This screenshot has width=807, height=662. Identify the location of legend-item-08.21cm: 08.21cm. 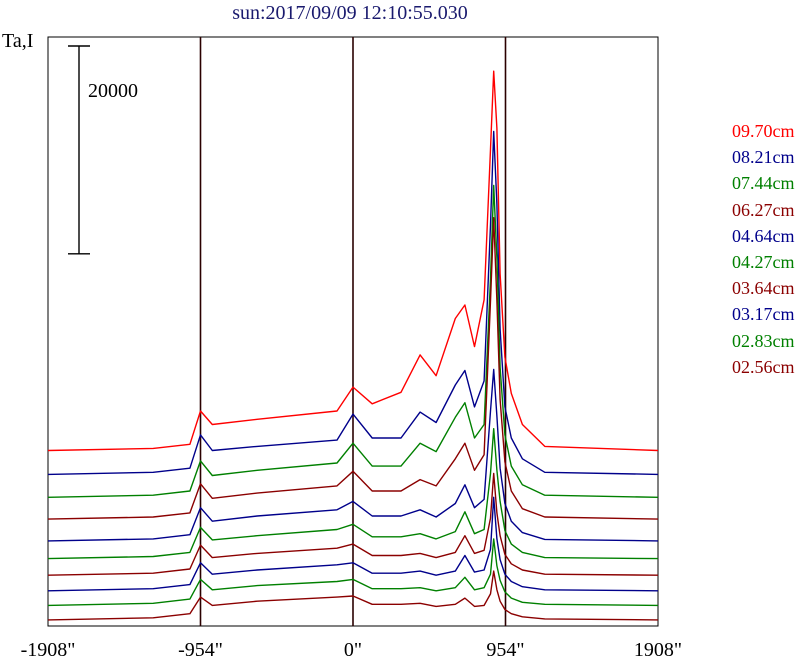
(763, 157).